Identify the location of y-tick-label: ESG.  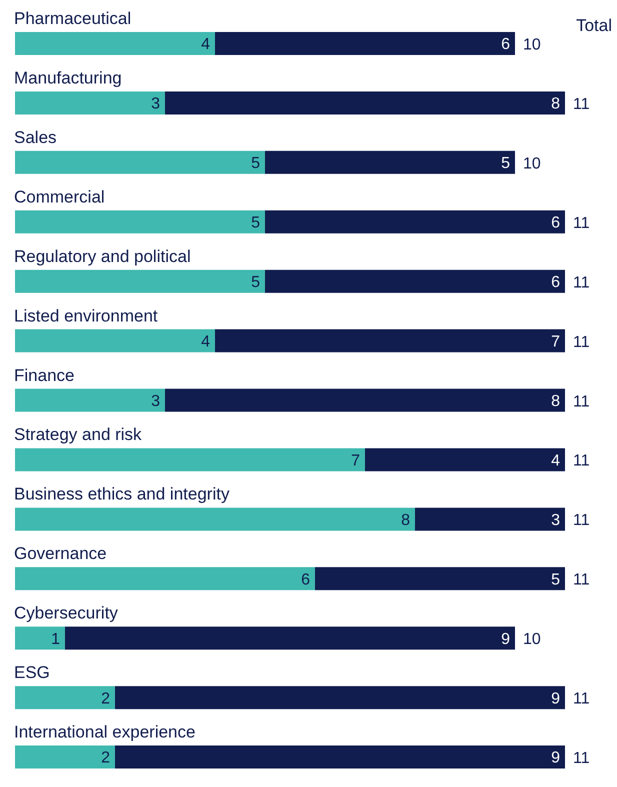
(32, 672).